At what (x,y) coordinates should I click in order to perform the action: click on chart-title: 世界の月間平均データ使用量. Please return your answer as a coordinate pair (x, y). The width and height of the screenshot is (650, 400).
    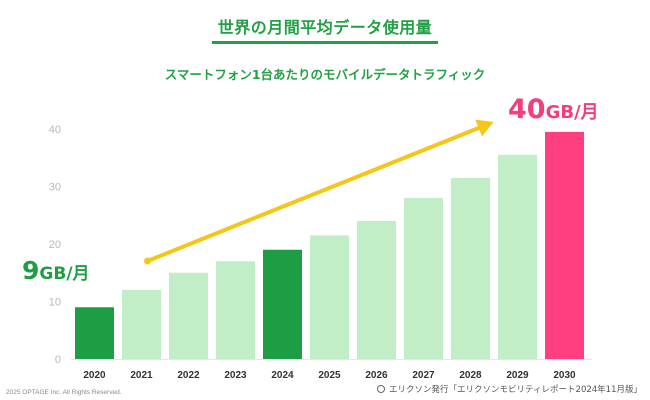
    Looking at the image, I should click on (325, 29).